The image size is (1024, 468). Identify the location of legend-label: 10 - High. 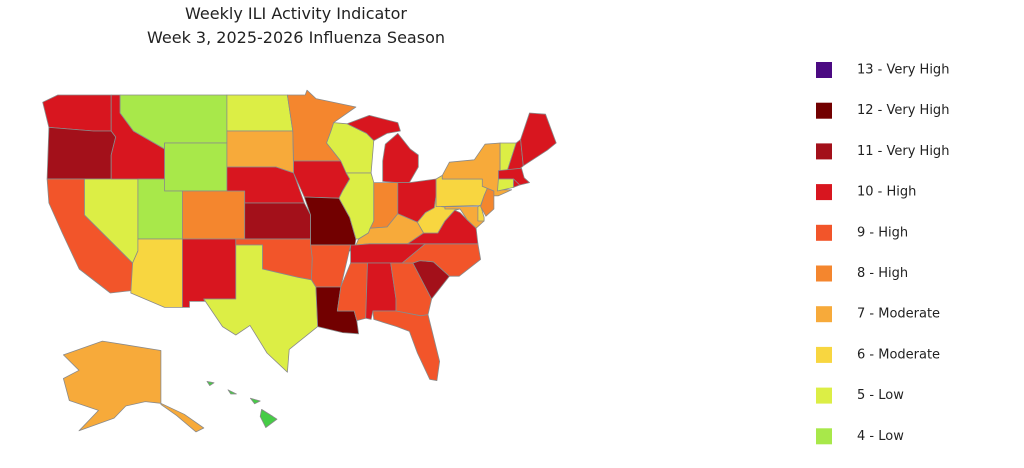
(886, 192).